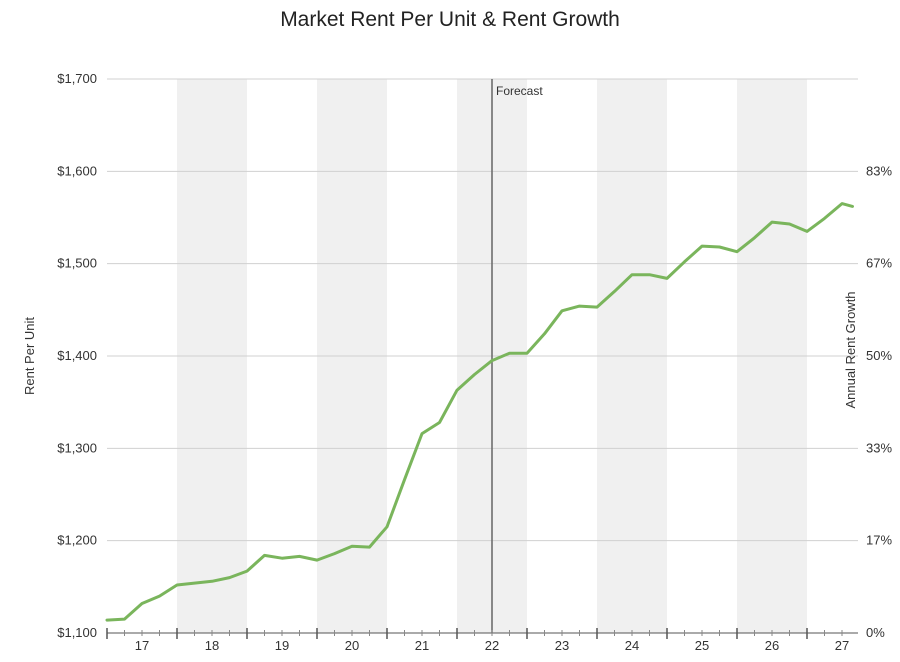 The height and width of the screenshot is (662, 900). I want to click on x-tick-label: 23, so click(562, 645).